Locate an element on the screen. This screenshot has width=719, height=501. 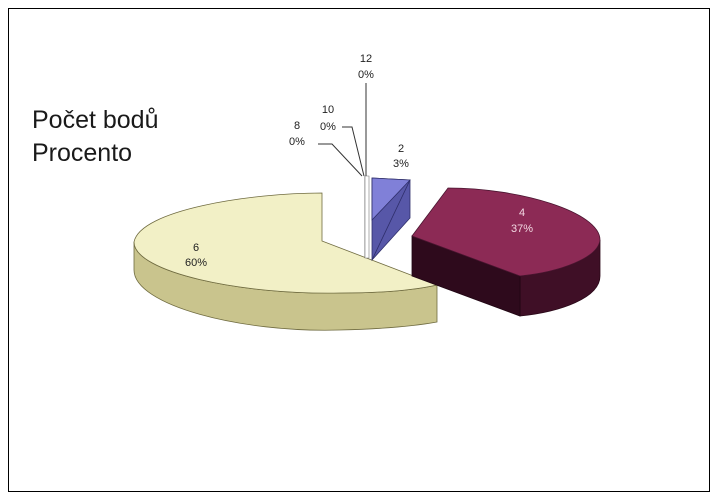
data-label-category-8: 8 is located at coordinates (297, 126).